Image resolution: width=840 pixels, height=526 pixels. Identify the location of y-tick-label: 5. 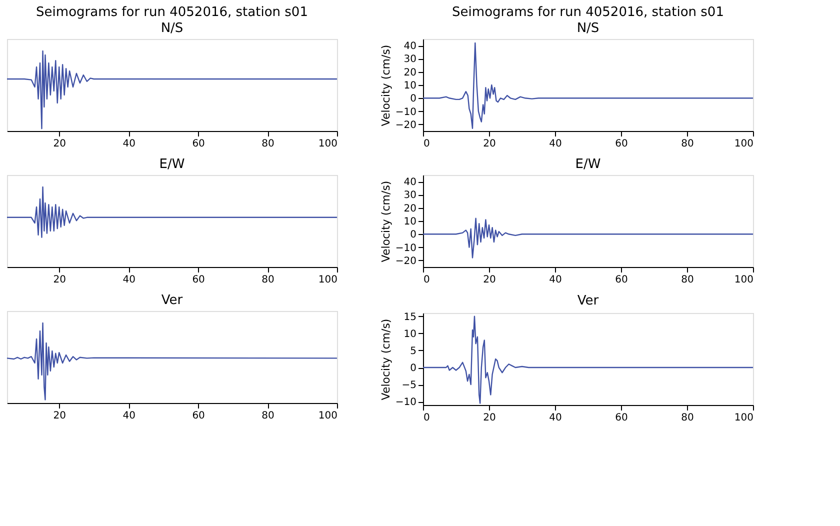
(413, 351).